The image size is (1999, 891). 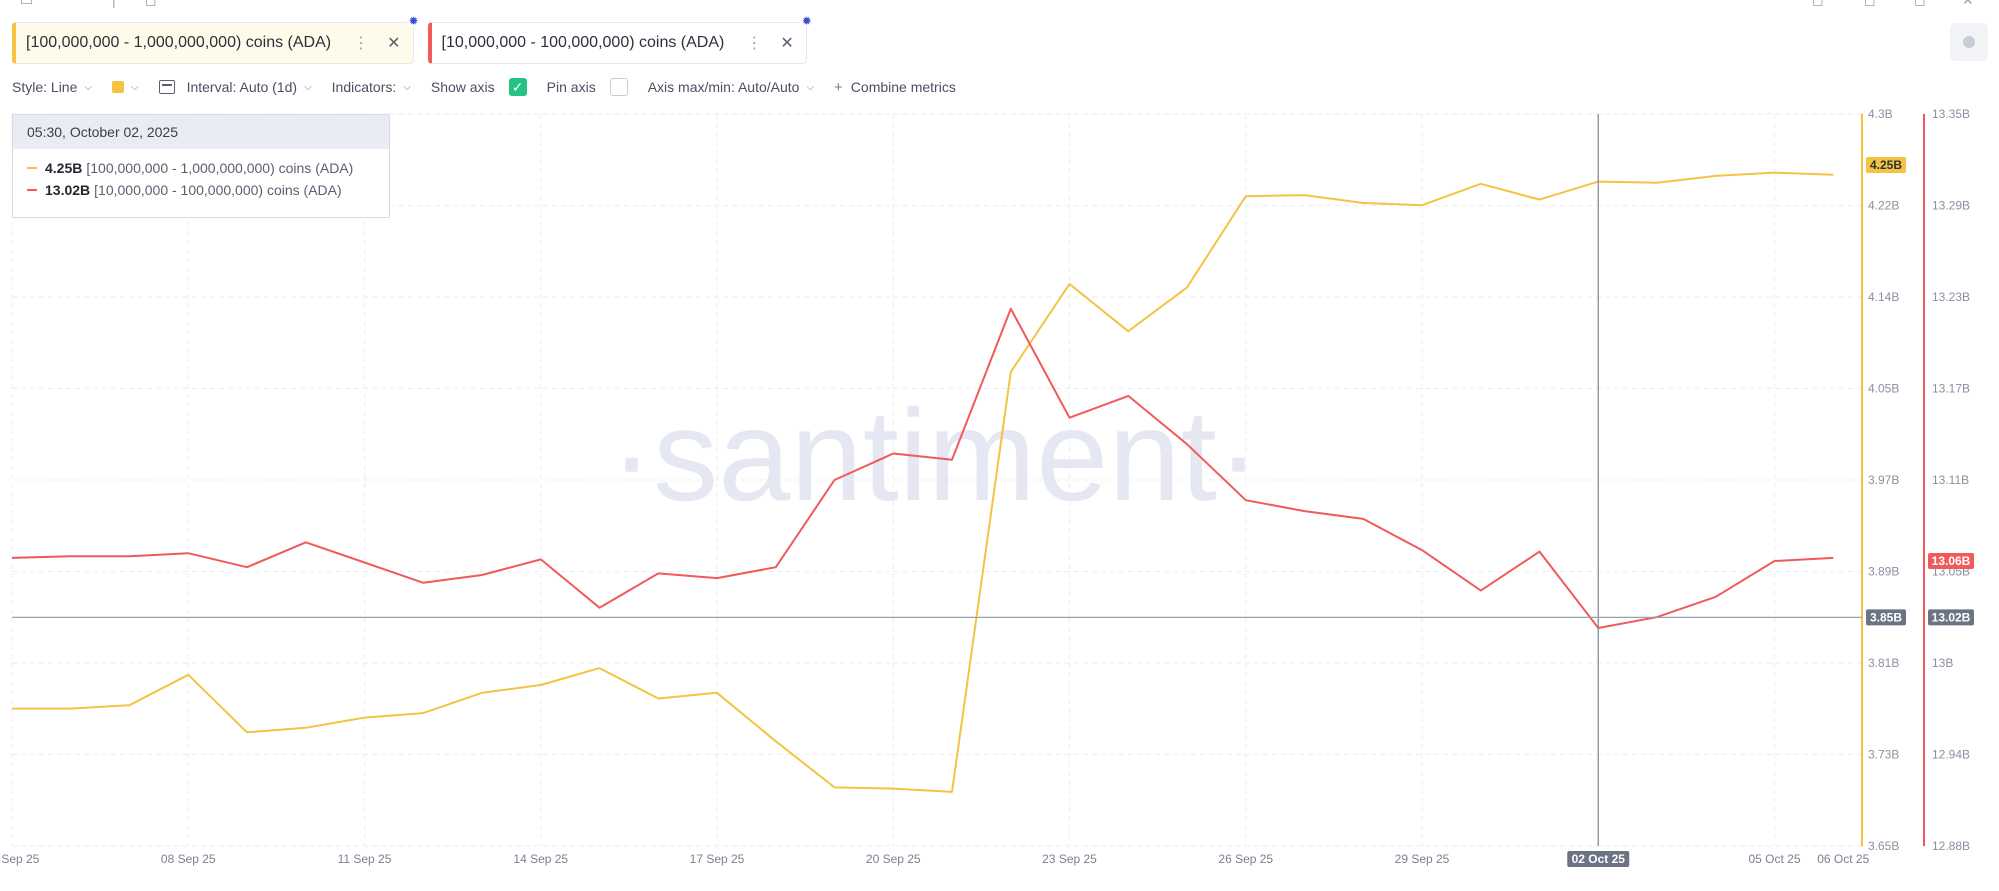 I want to click on combine-metrics-button: + Combine metrics, so click(x=895, y=87).